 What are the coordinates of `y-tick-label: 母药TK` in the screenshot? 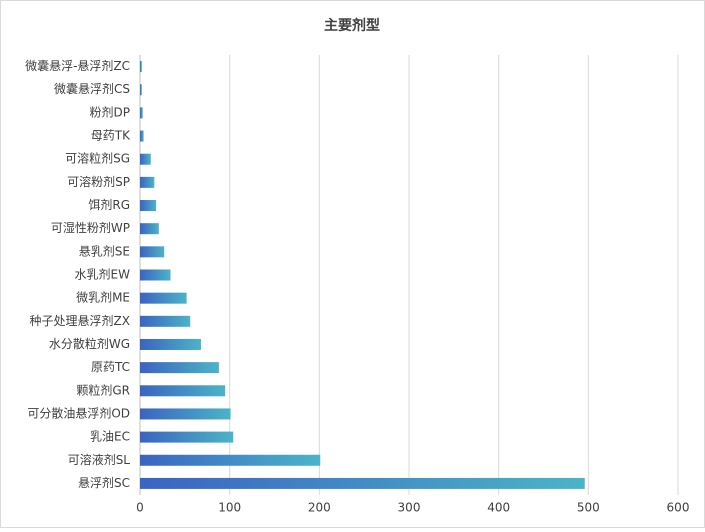 It's located at (111, 136).